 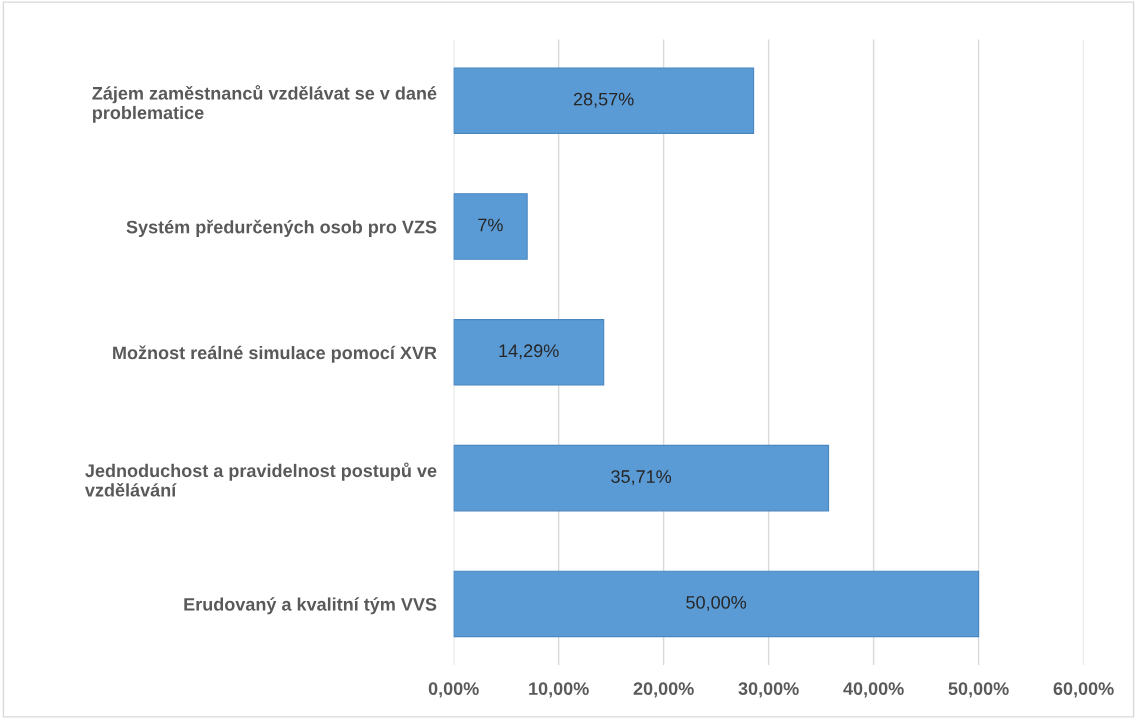 What do you see at coordinates (1083, 690) in the screenshot?
I see `x-tick-label: 60,00%` at bounding box center [1083, 690].